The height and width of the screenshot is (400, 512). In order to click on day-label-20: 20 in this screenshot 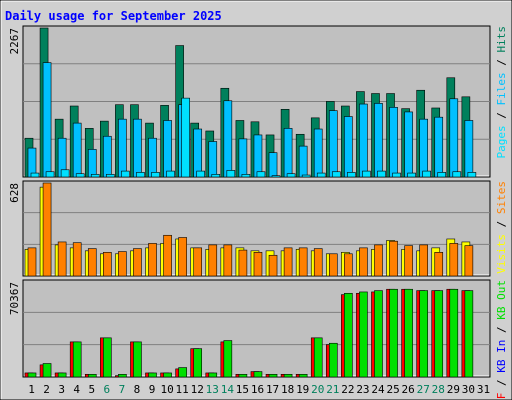, I will do `click(317, 389)`.